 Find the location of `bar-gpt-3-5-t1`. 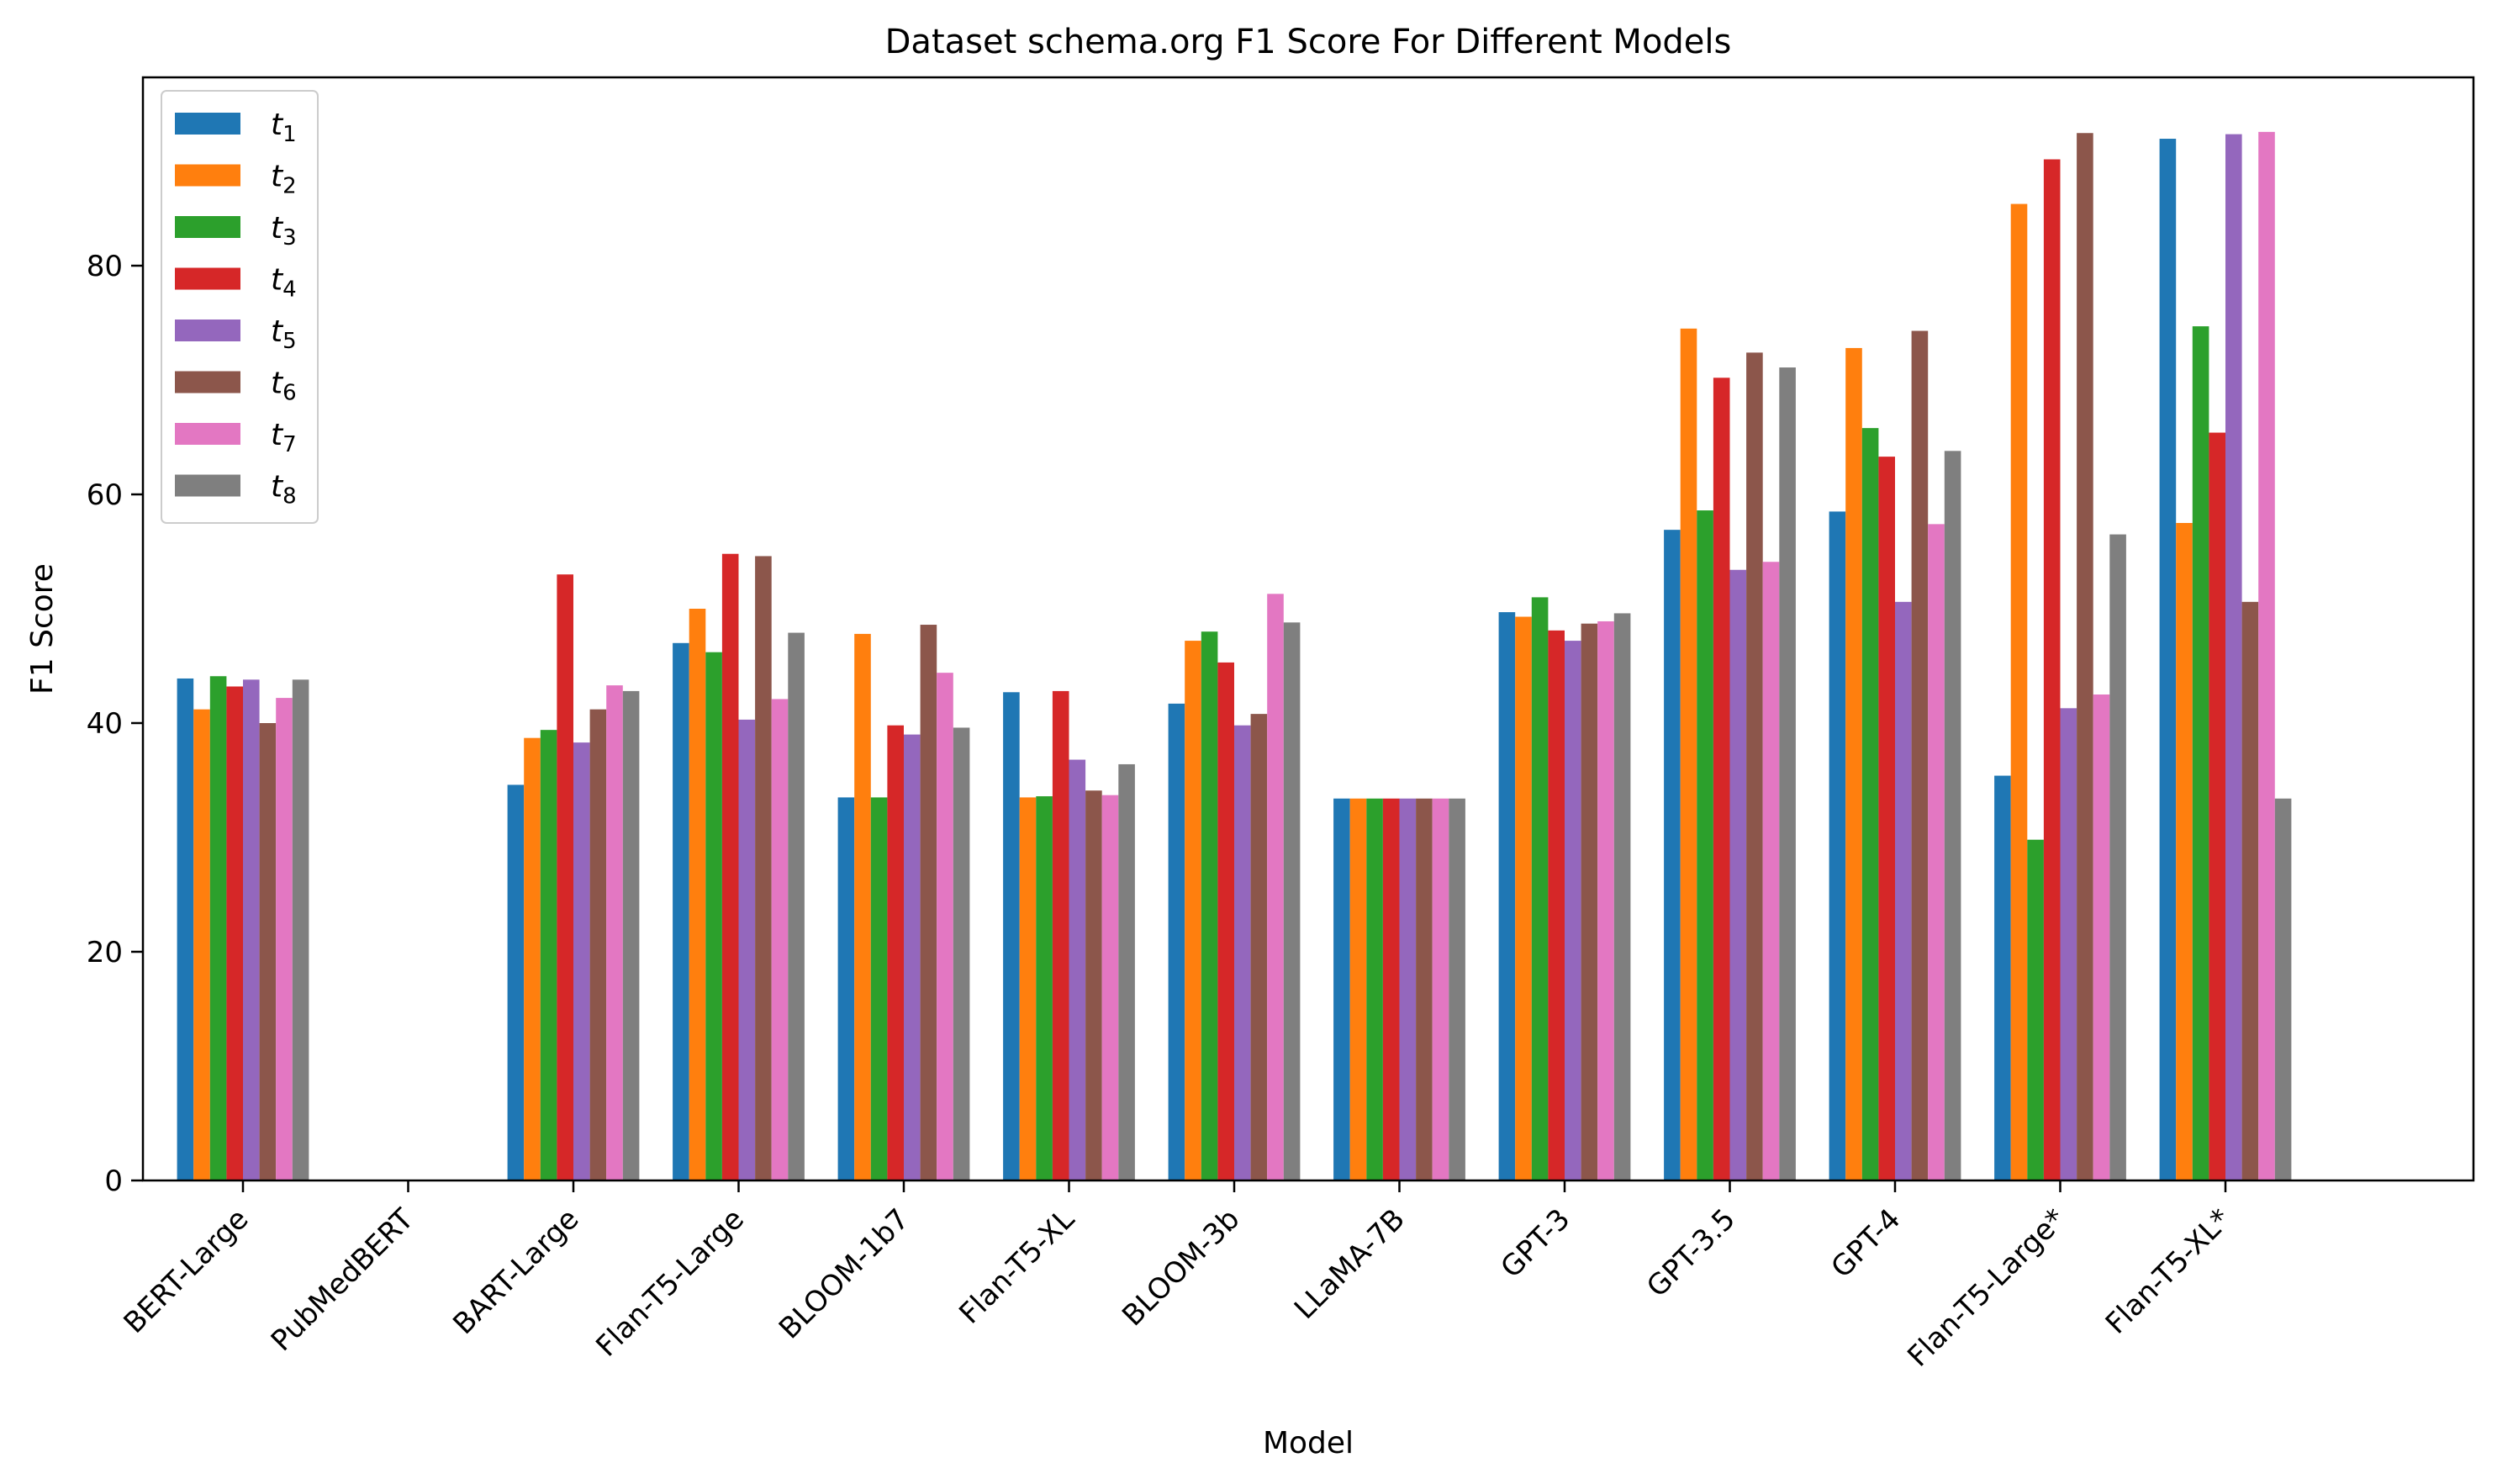

bar-gpt-3-5-t1 is located at coordinates (1672, 855).